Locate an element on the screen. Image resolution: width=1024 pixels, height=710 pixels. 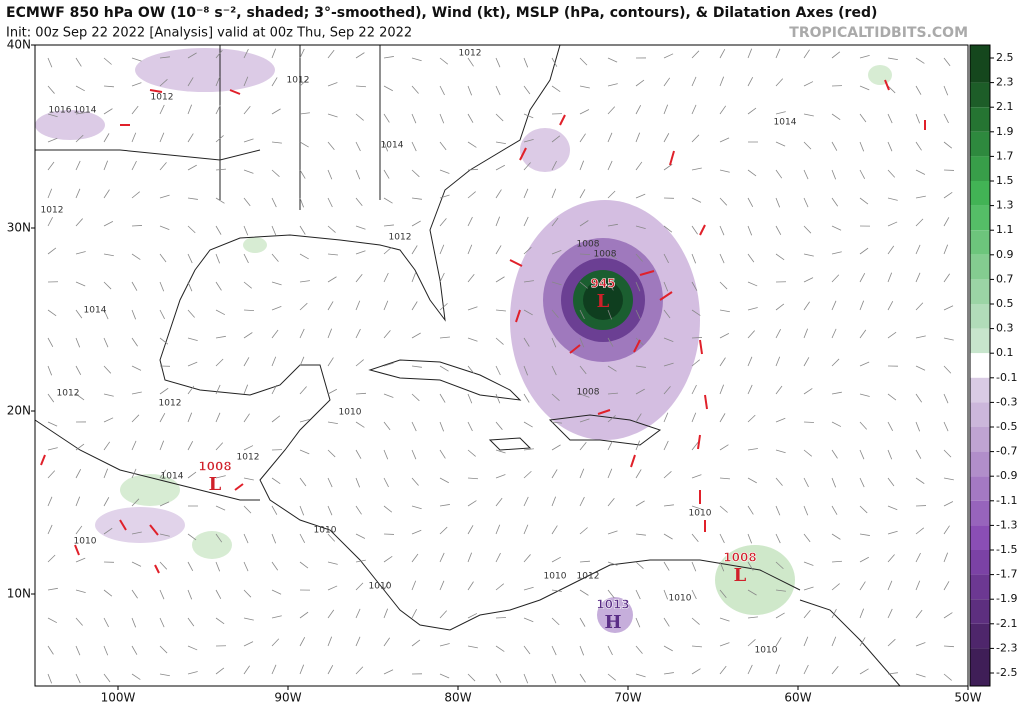
colorbar-label: -1.3 is located at coordinates (1006, 524).